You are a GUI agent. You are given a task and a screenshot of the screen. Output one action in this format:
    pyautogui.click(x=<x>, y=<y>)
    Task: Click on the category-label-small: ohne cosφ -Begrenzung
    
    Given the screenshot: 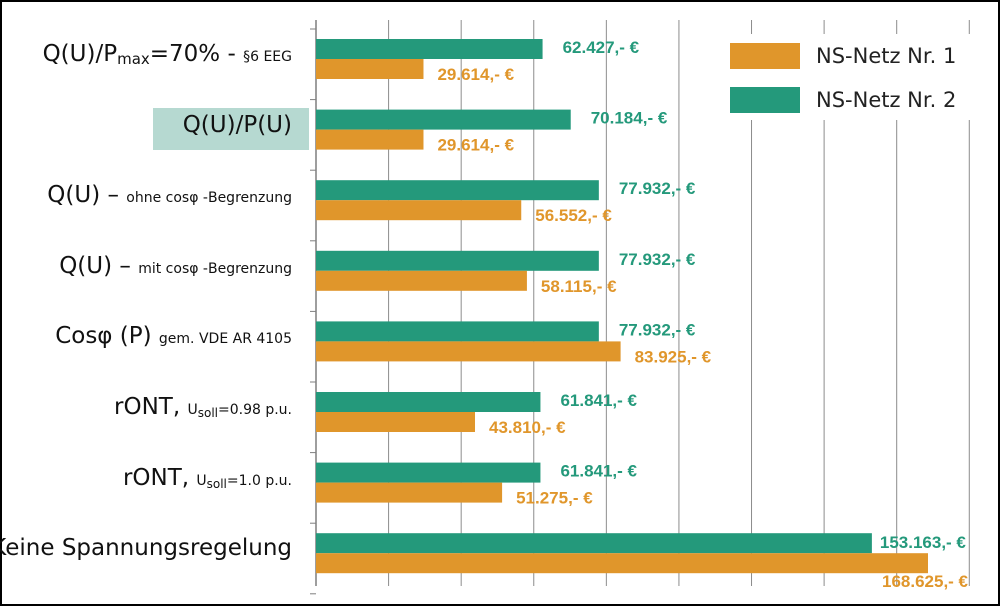 What is the action you would take?
    pyautogui.click(x=209, y=198)
    